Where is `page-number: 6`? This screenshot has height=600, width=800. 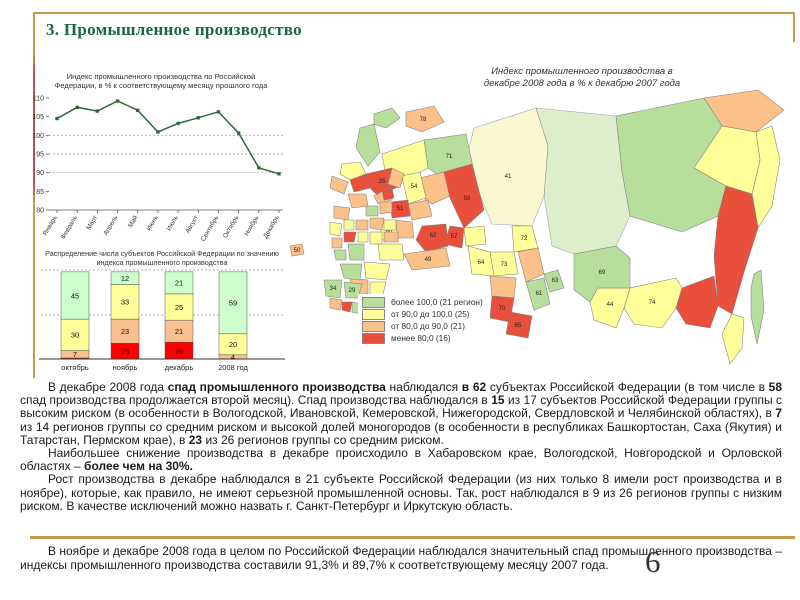
page-number: 6 is located at coordinates (653, 561).